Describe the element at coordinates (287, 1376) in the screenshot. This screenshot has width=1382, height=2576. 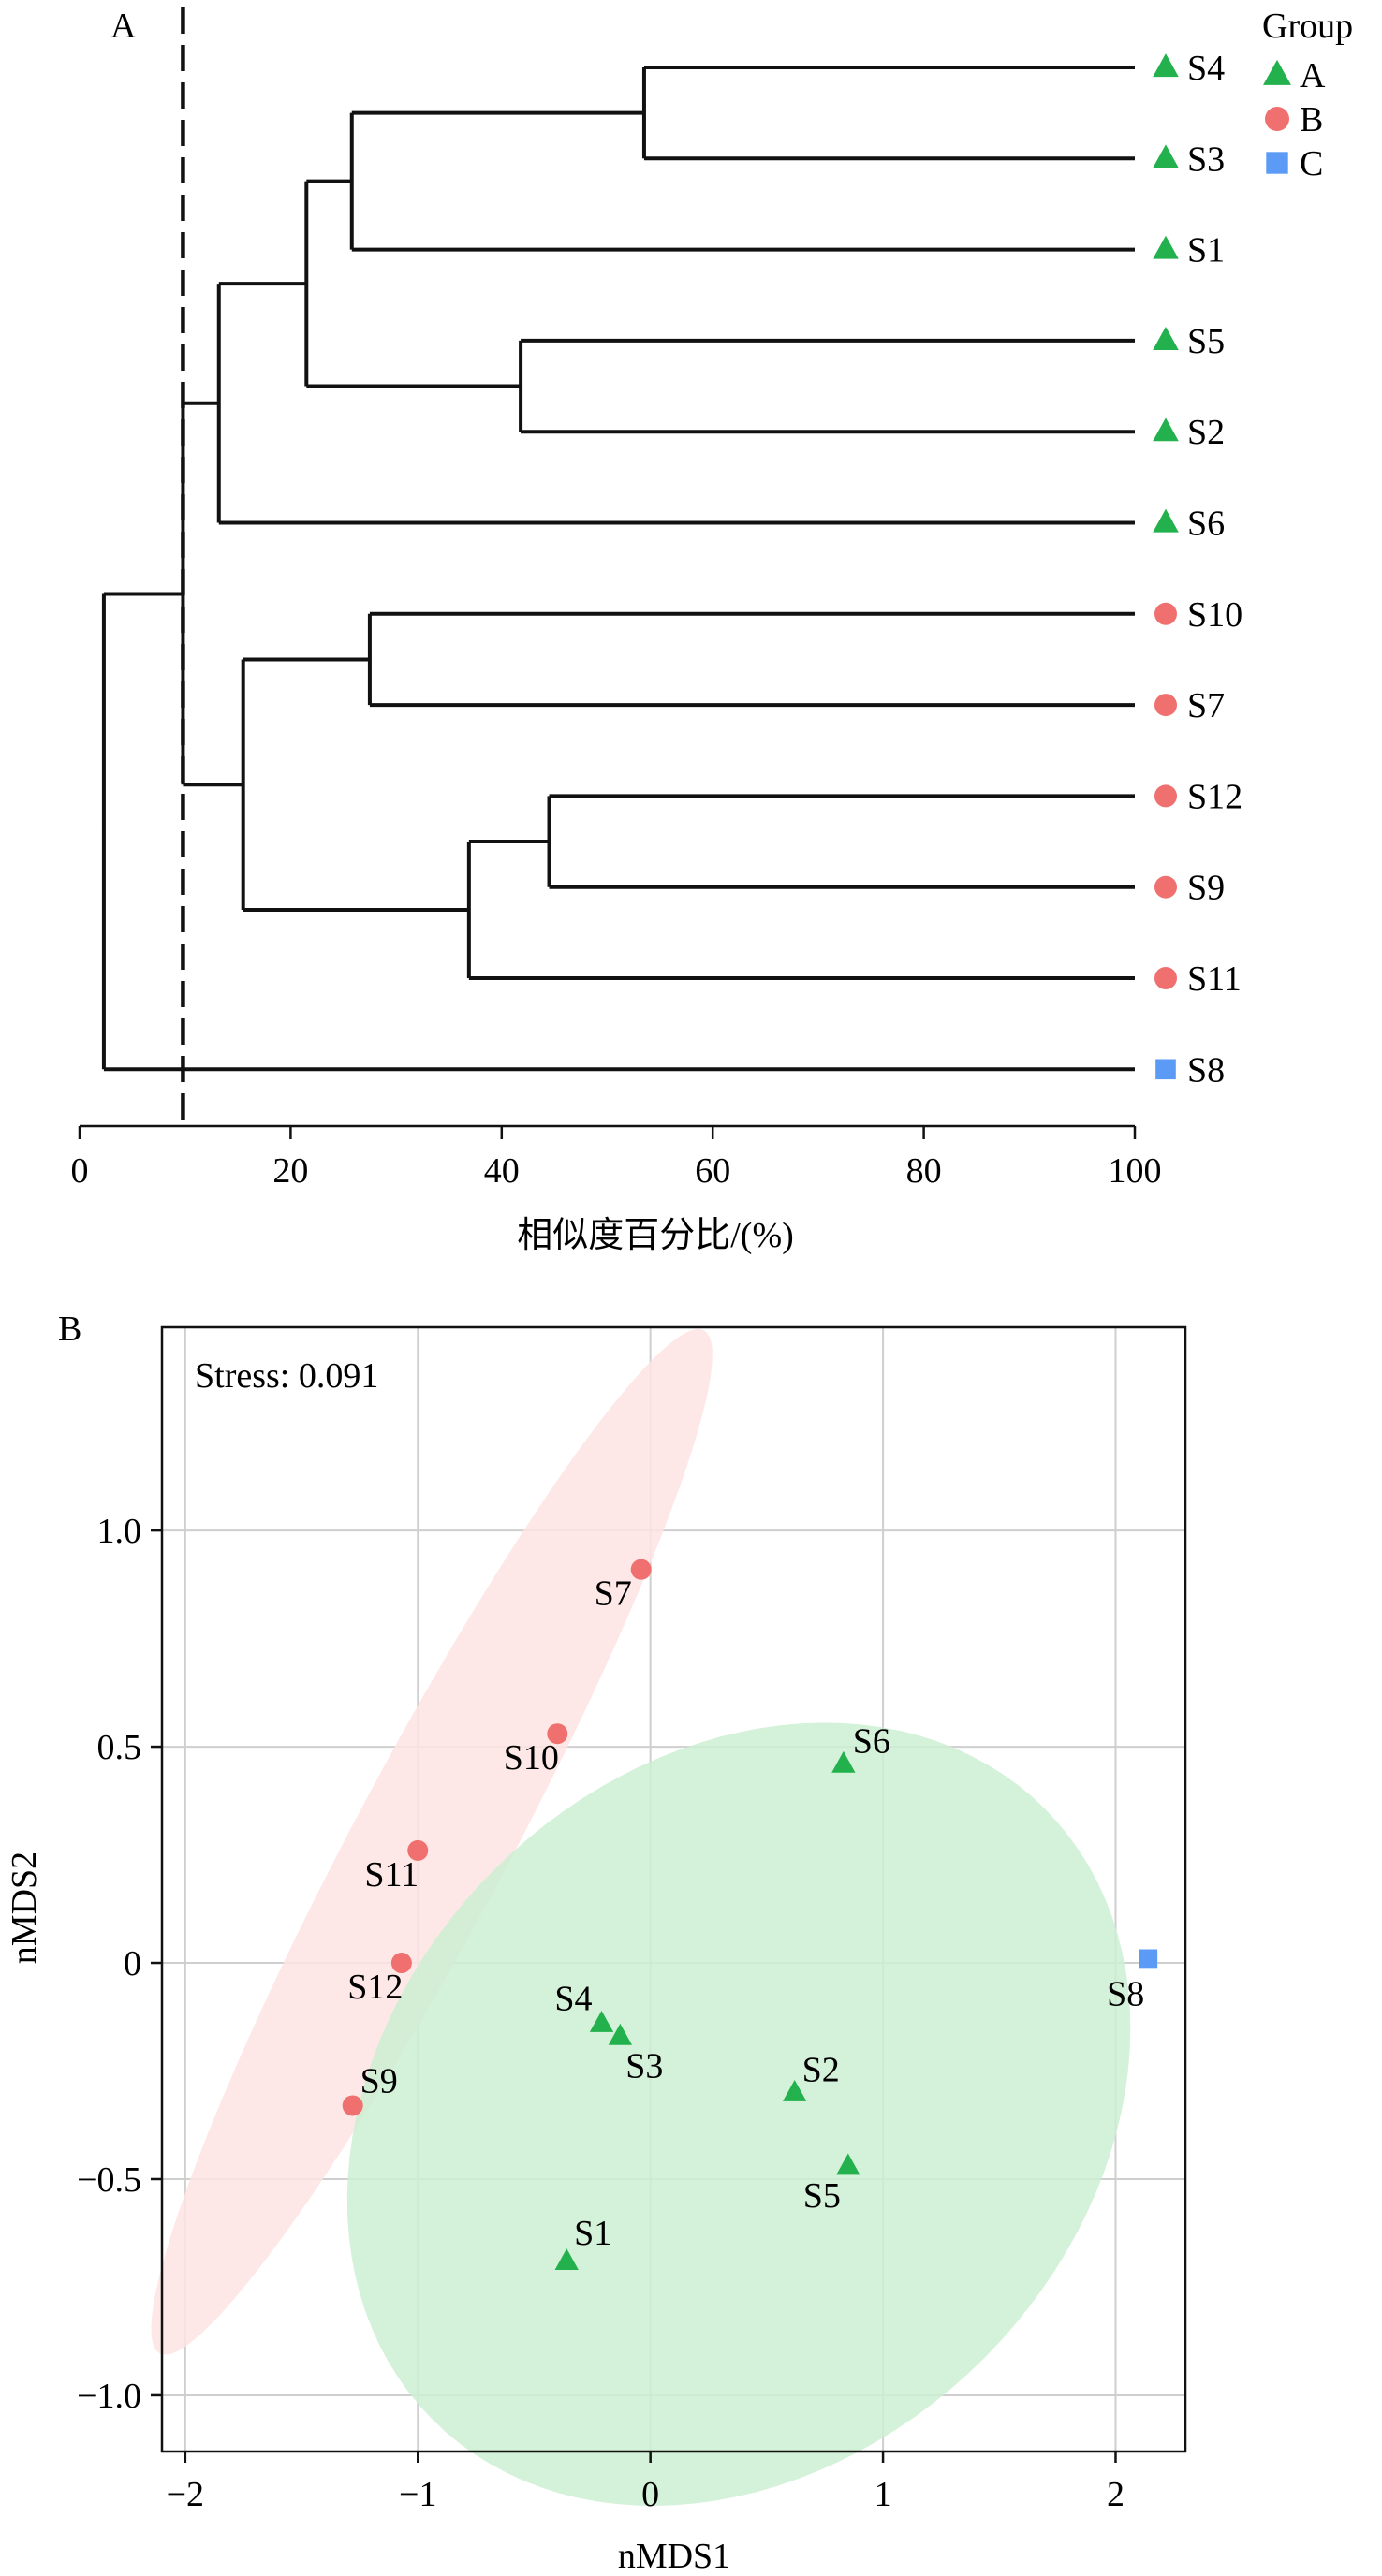
I see `stress-annotation: Stress: 0.091` at that location.